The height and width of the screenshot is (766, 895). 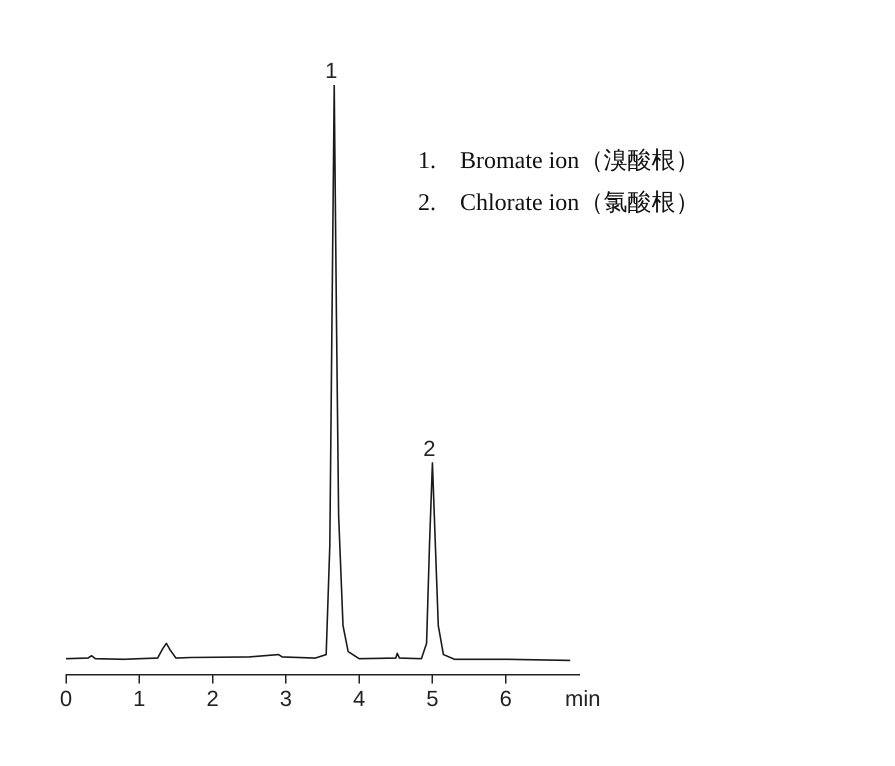 What do you see at coordinates (331, 71) in the screenshot?
I see `annotation: 1` at bounding box center [331, 71].